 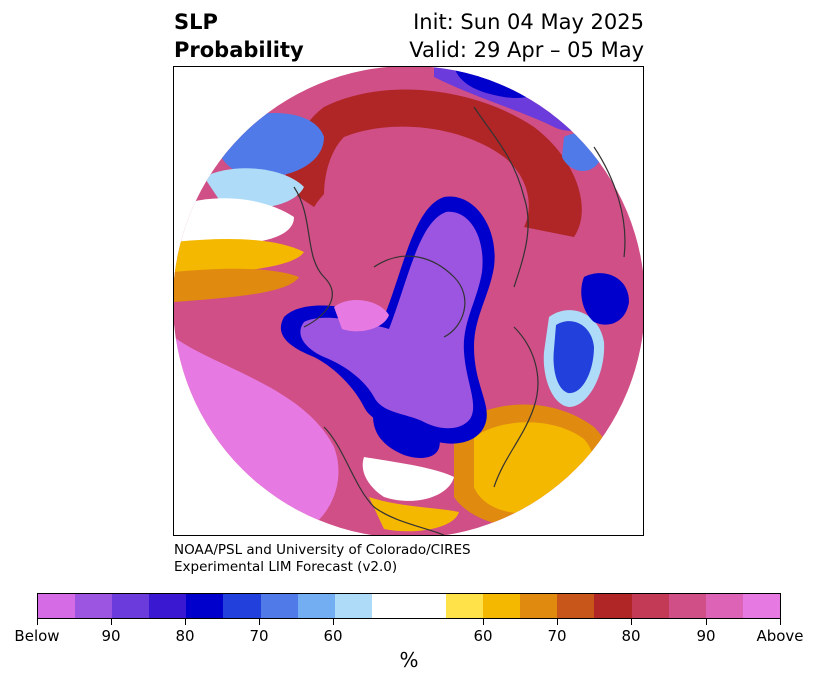 I want to click on colorbar-tick-label: Below, so click(x=37, y=636).